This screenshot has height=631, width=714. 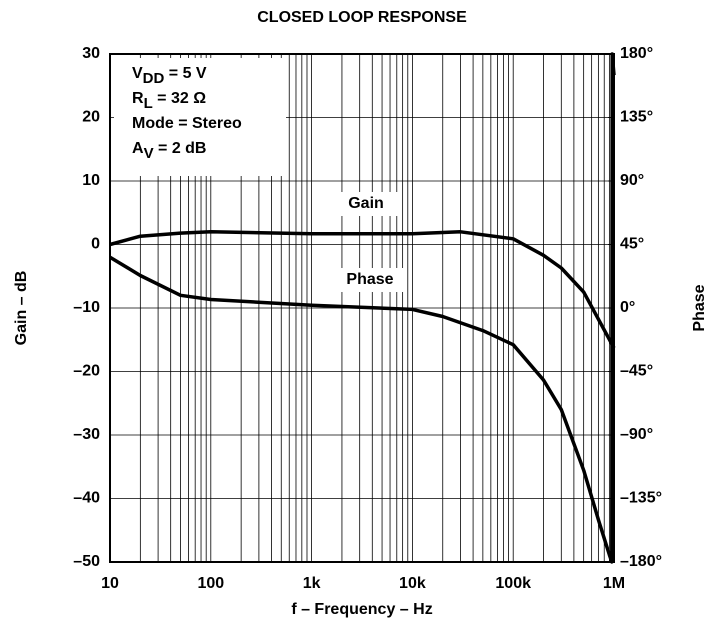 I want to click on chart-title: CLOSED LOOP RESPONSE, so click(x=362, y=17).